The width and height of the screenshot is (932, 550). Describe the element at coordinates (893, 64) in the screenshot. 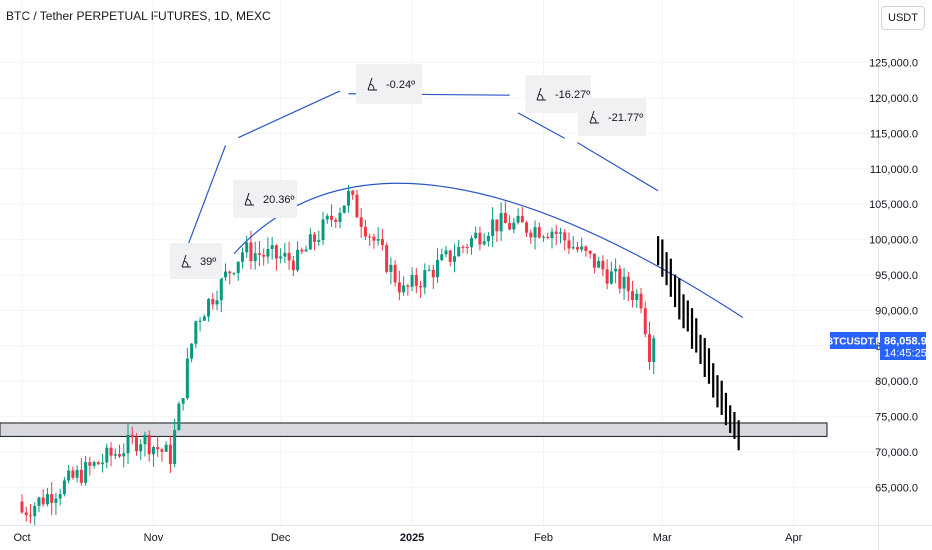

I see `y-tick-label: 125,000.0` at that location.